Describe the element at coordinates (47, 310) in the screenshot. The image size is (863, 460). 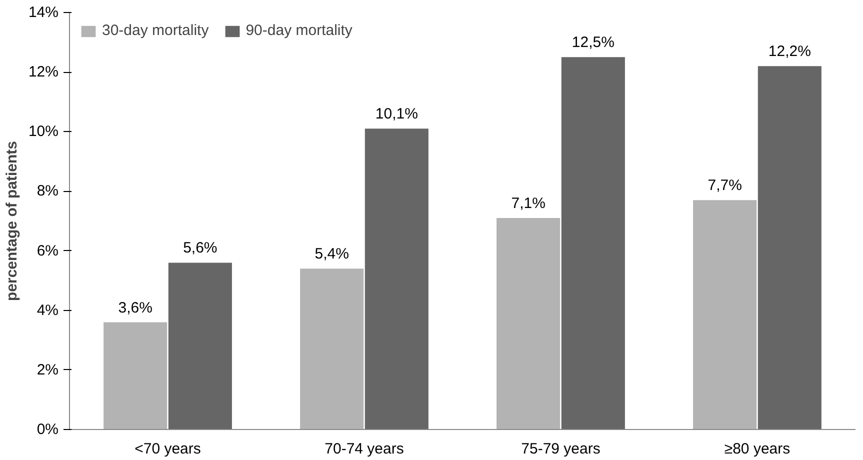
I see `y-tick-label: 4%` at that location.